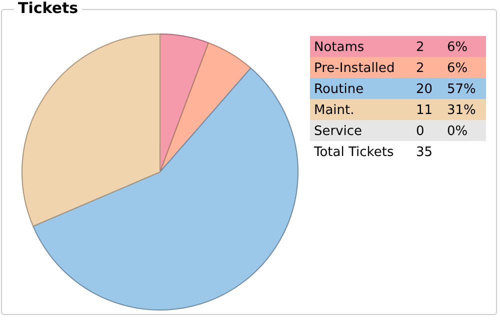 This screenshot has width=500, height=320. Describe the element at coordinates (206, 107) in the screenshot. I see `pie-slice` at that location.